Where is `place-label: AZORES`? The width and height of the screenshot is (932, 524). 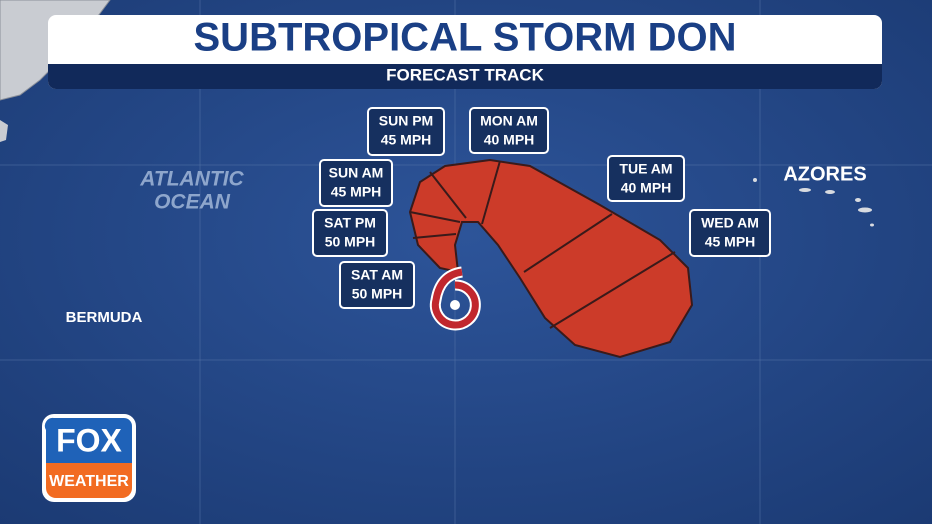
place-label: AZORES is located at coordinates (824, 174).